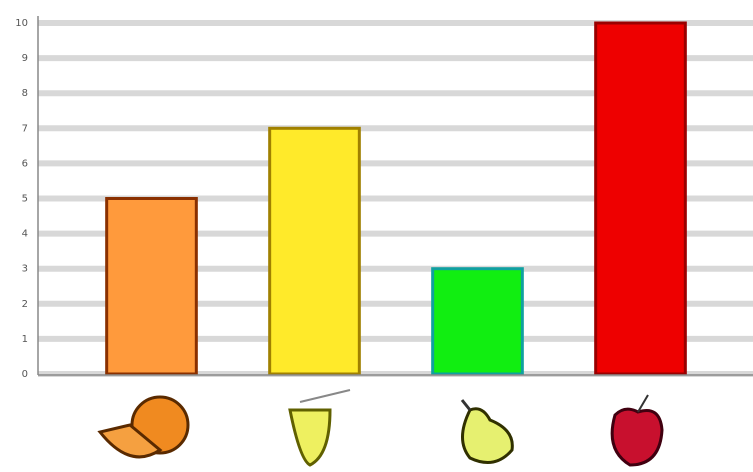 The image size is (753, 472). What do you see at coordinates (25, 269) in the screenshot?
I see `y-tick-label: 3` at bounding box center [25, 269].